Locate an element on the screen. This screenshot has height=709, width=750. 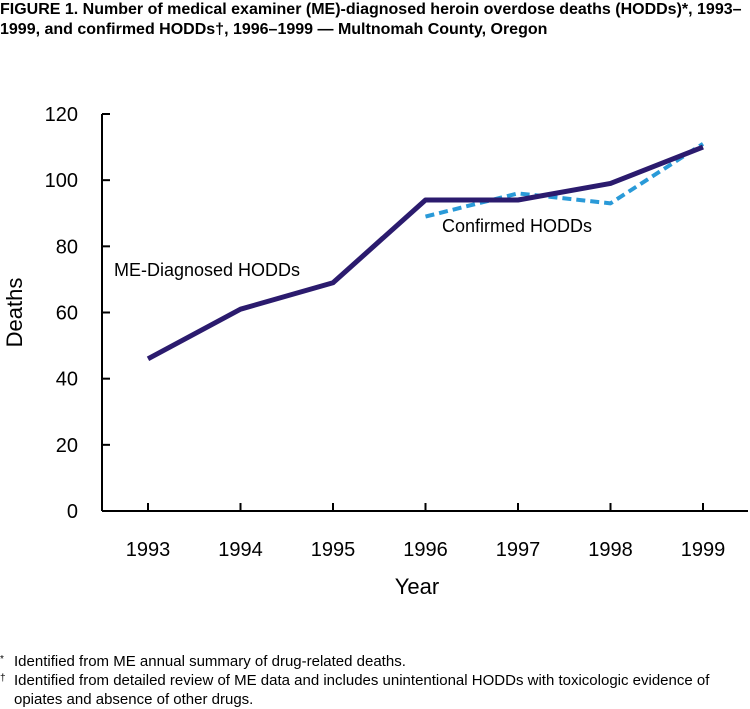
y-ticks: 0 20 40 60 80 100 120 is located at coordinates (77, 313).